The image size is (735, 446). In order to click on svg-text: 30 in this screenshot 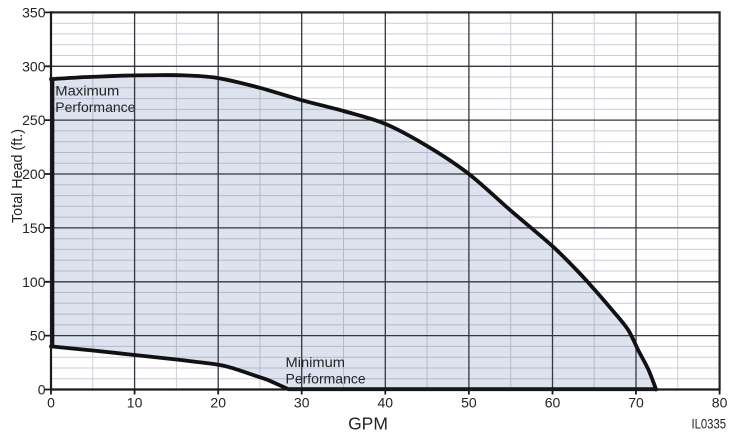, I will do `click(302, 403)`.